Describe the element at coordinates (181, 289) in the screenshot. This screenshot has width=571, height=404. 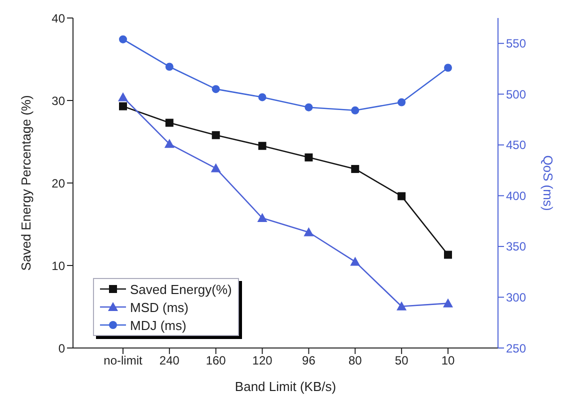
I see `legend-label: Saved Energy(%)` at that location.